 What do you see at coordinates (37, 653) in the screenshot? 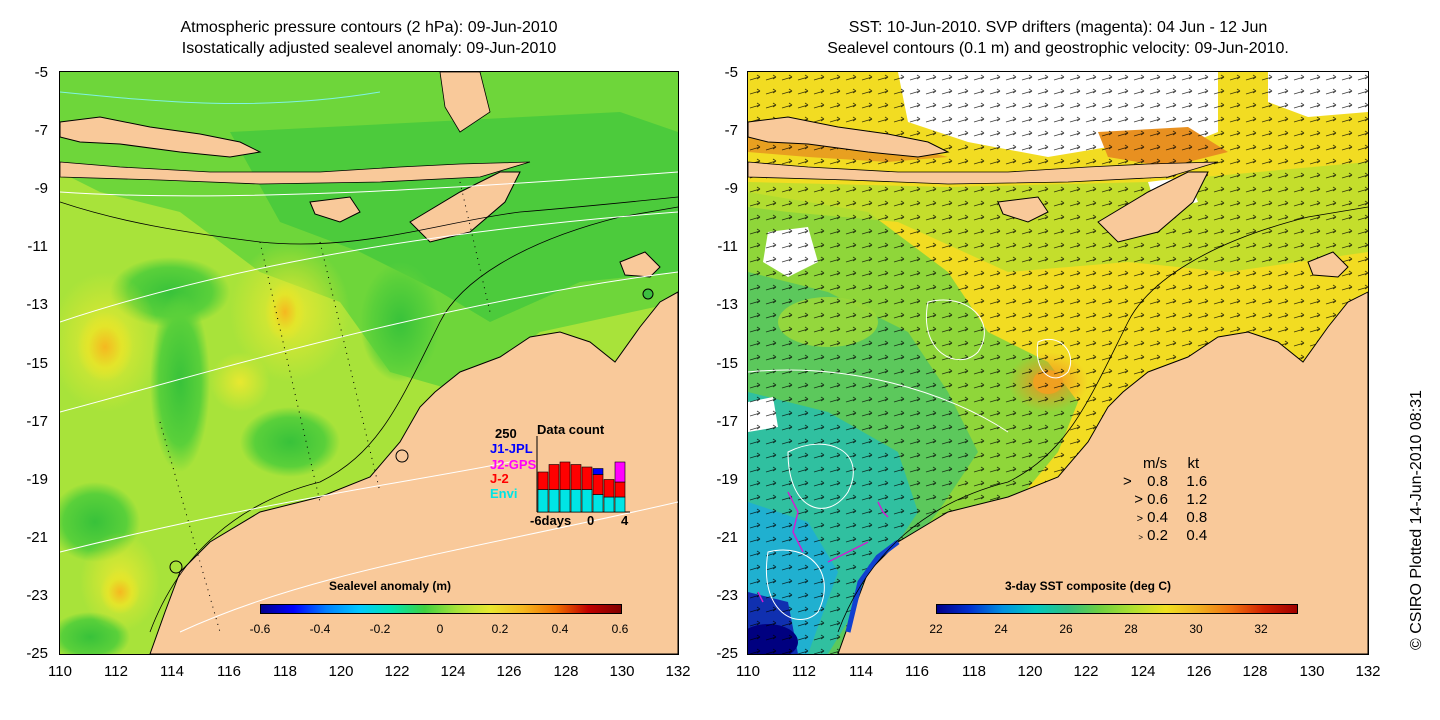
I see `left-lat-tick-10: -25` at bounding box center [37, 653].